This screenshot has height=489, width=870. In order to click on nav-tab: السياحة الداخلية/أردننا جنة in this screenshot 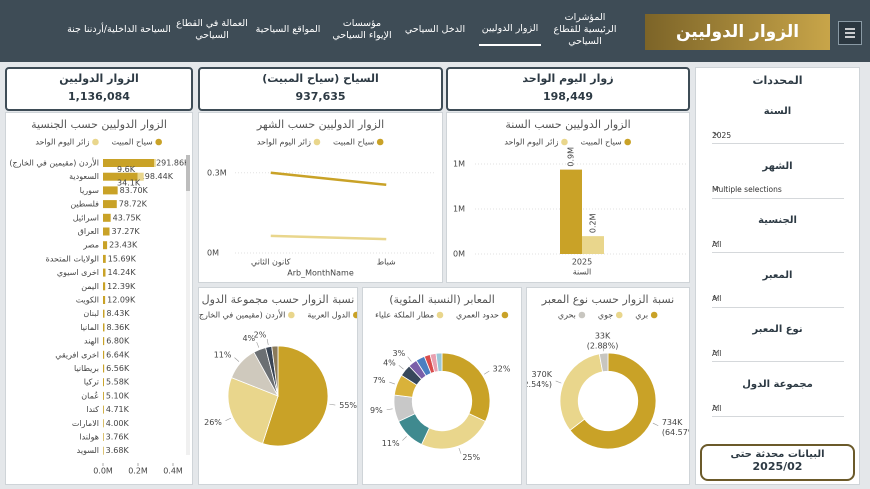, I will do `click(119, 29)`.